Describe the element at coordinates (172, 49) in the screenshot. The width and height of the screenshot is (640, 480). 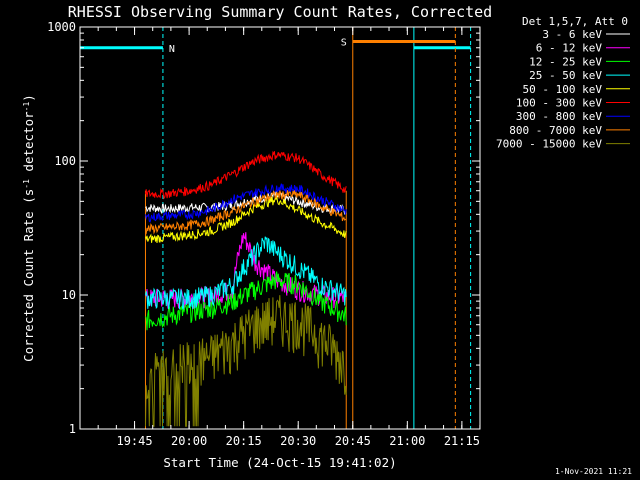
I see `flag-label: N` at that location.